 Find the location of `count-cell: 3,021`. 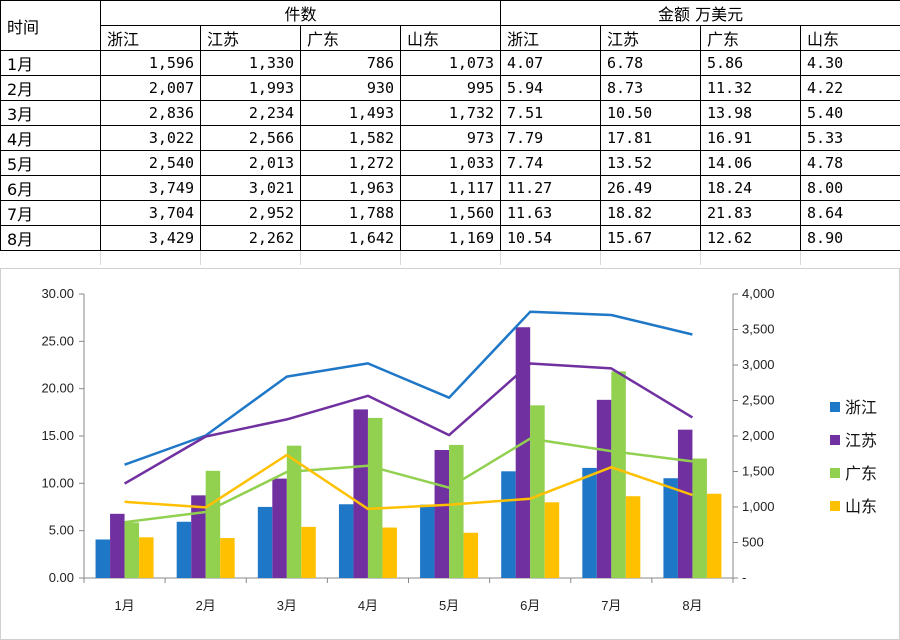

count-cell: 3,021 is located at coordinates (250, 188).